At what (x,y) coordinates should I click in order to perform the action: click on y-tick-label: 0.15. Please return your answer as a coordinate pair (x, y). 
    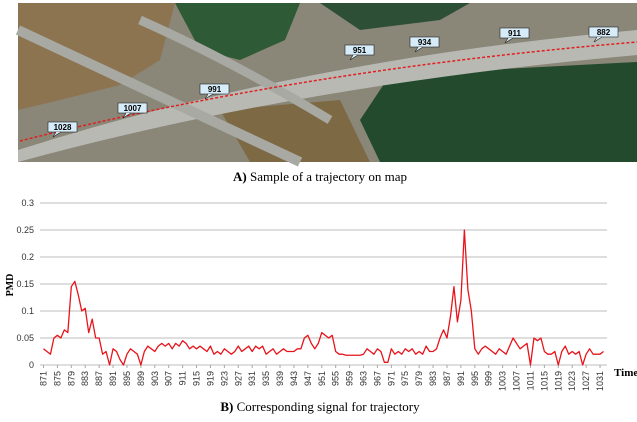
    Looking at the image, I should click on (25, 284).